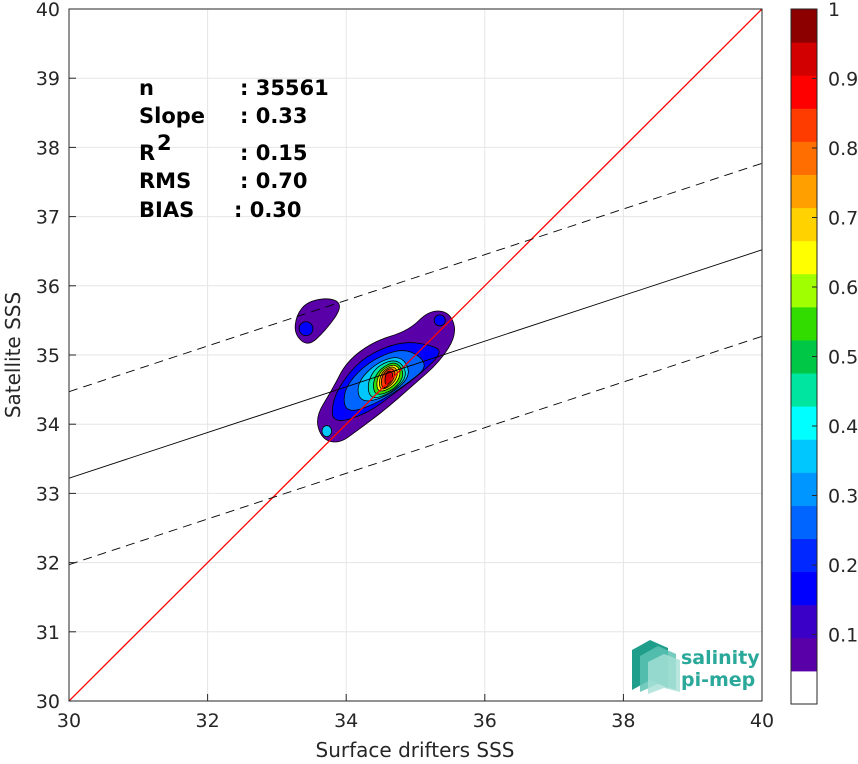 Image resolution: width=858 pixels, height=764 pixels. What do you see at coordinates (720, 658) in the screenshot?
I see `logo-line-1: salinity` at bounding box center [720, 658].